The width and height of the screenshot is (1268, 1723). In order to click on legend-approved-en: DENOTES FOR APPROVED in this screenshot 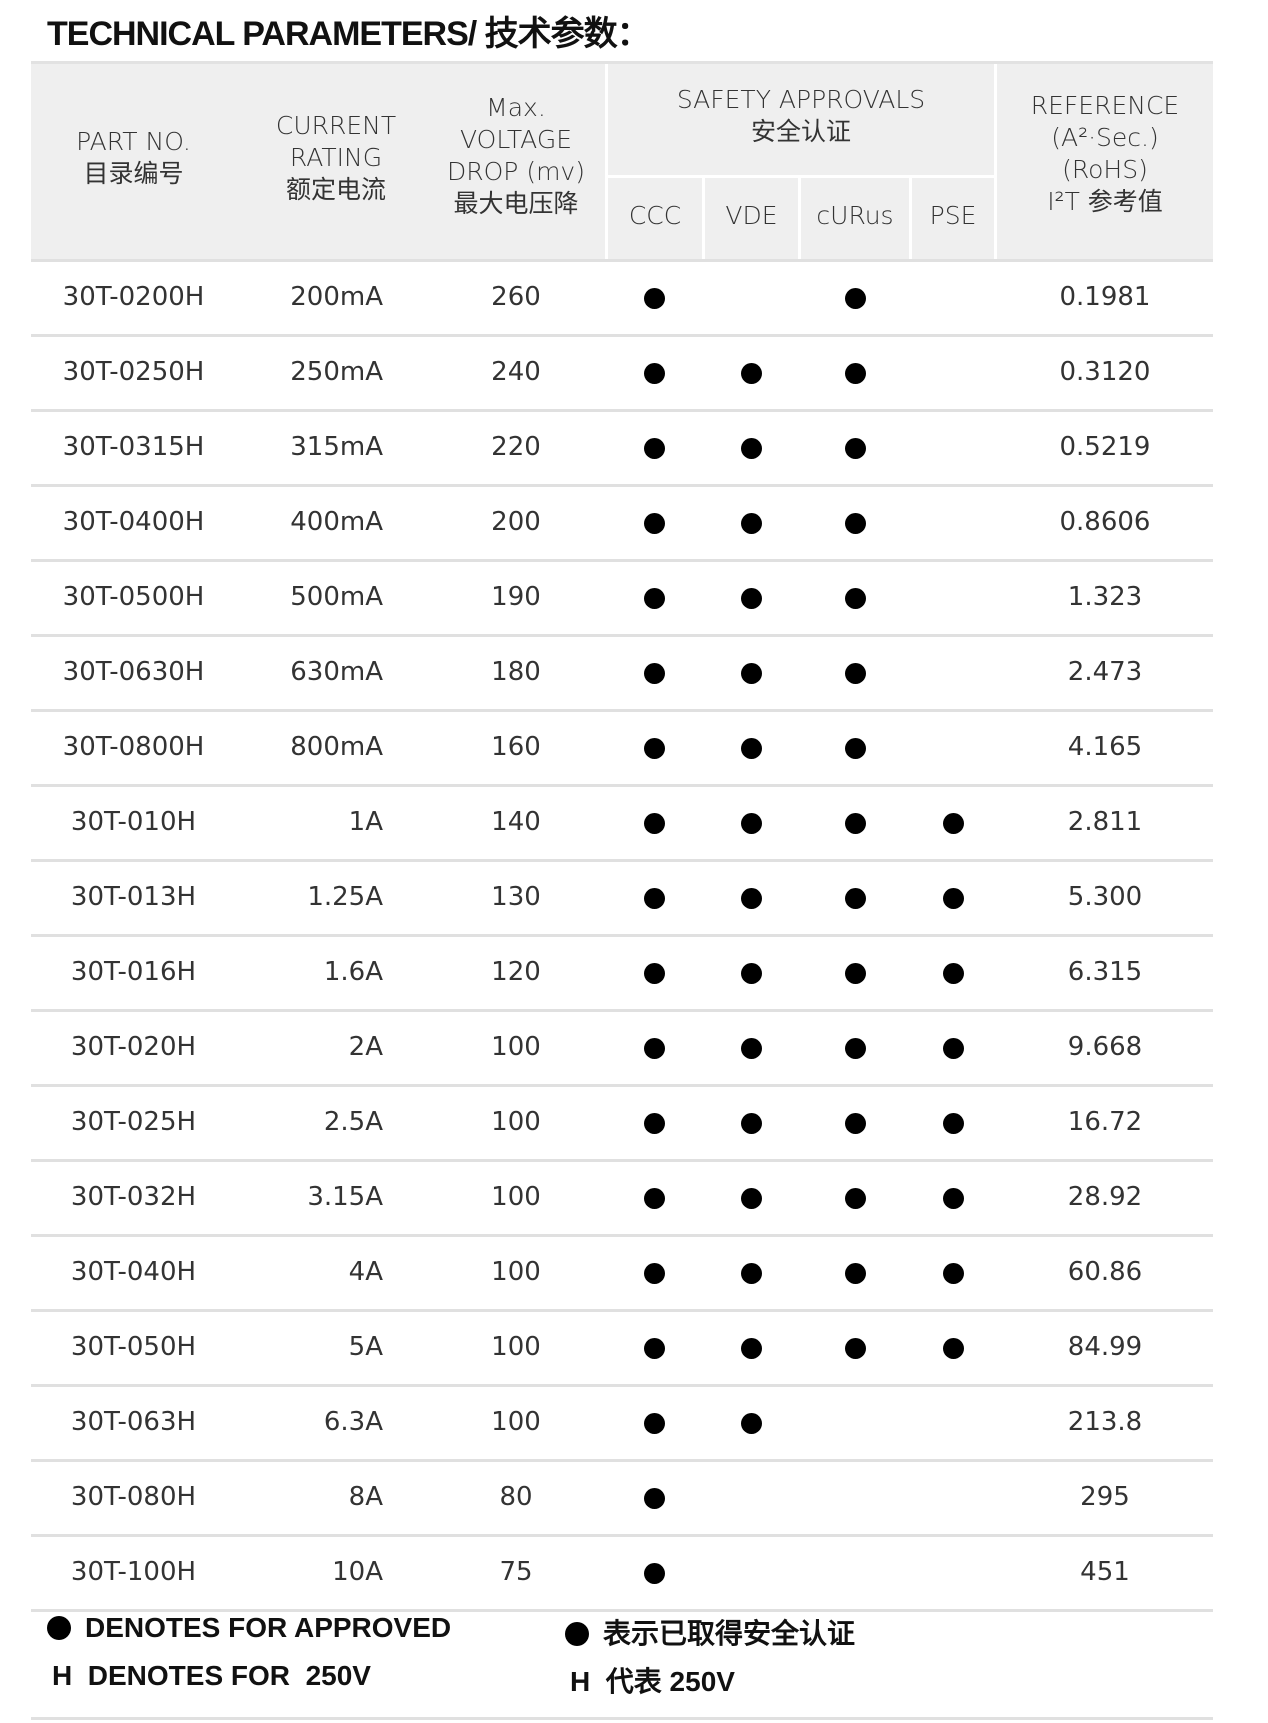, I will do `click(249, 1628)`.